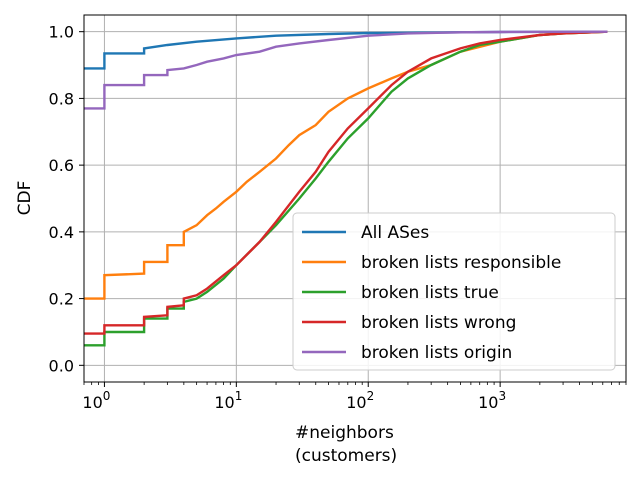  I want to click on legend-label-all-ases: All ASes, so click(395, 233).